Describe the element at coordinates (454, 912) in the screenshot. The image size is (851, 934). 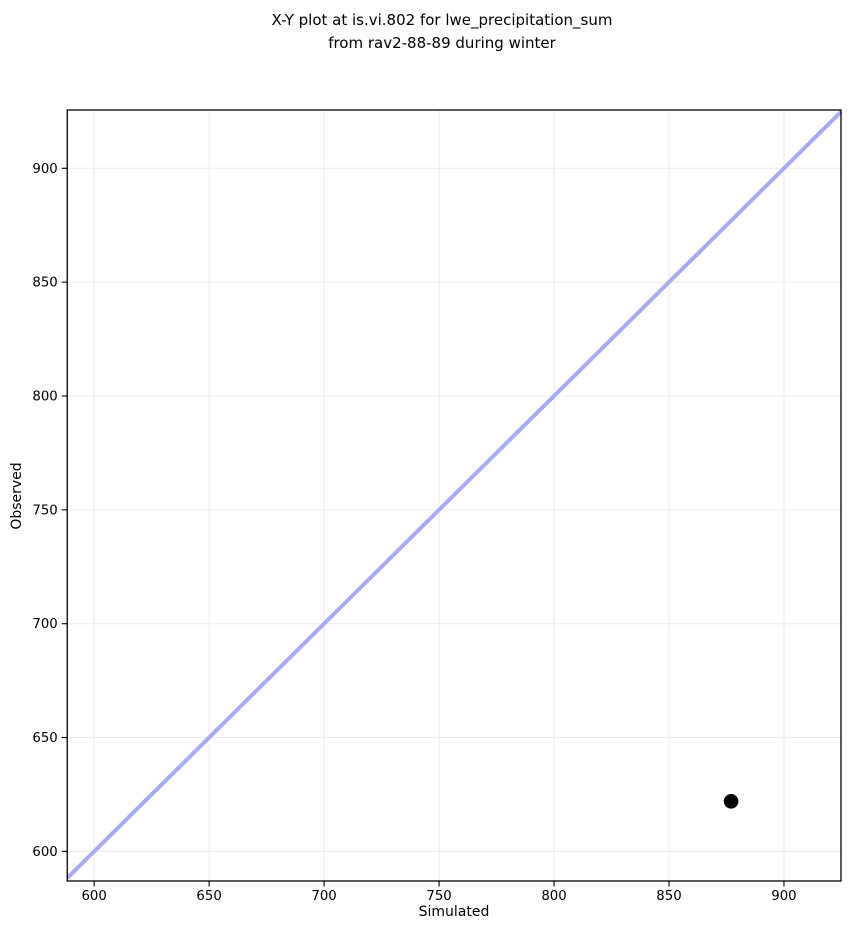
I see `x-axis-label: Simulated` at that location.